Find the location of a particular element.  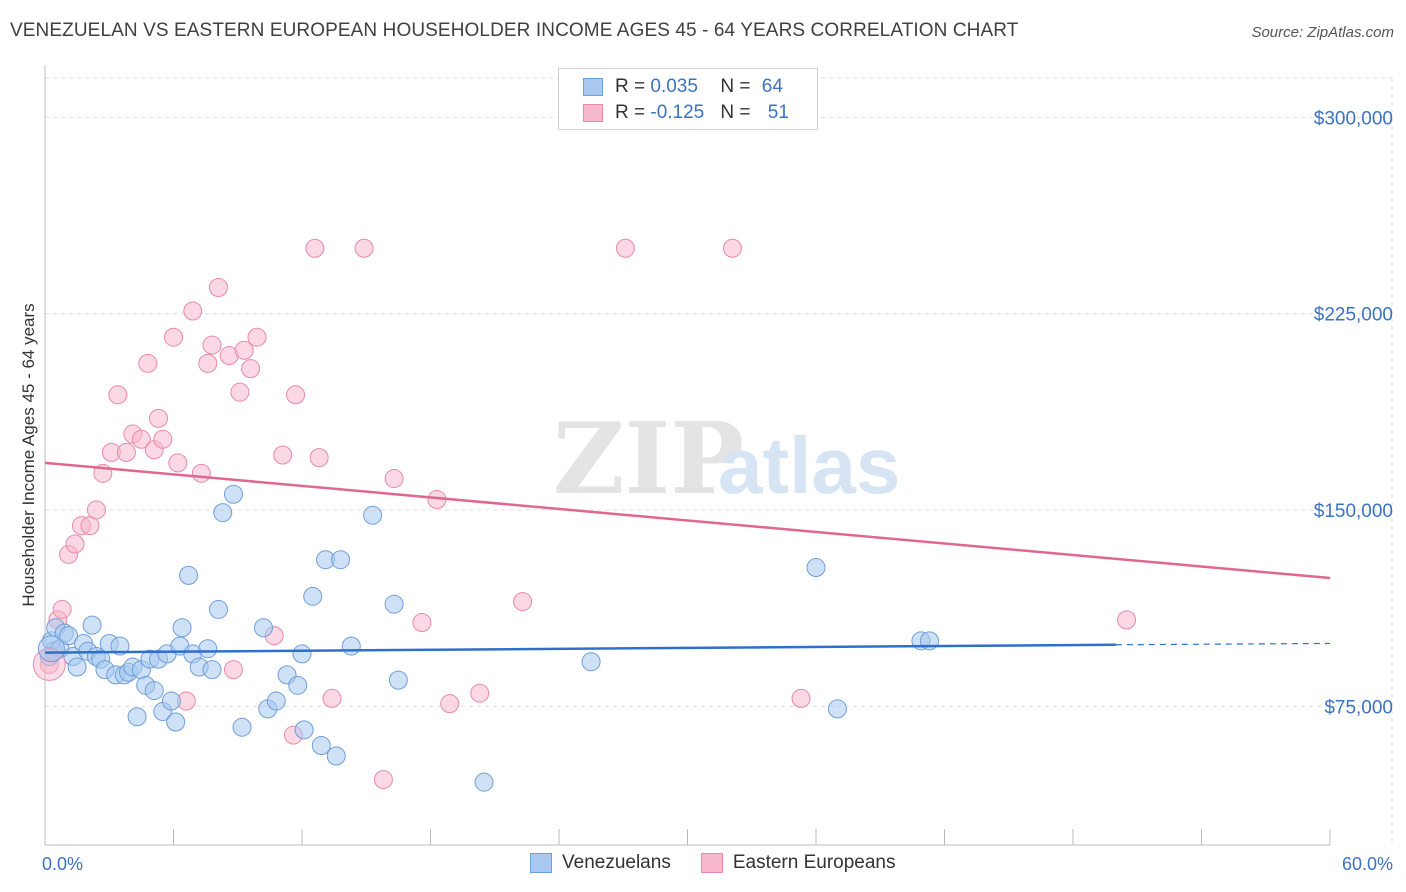

x-tick-label-0: 0.0% is located at coordinates (62, 864).